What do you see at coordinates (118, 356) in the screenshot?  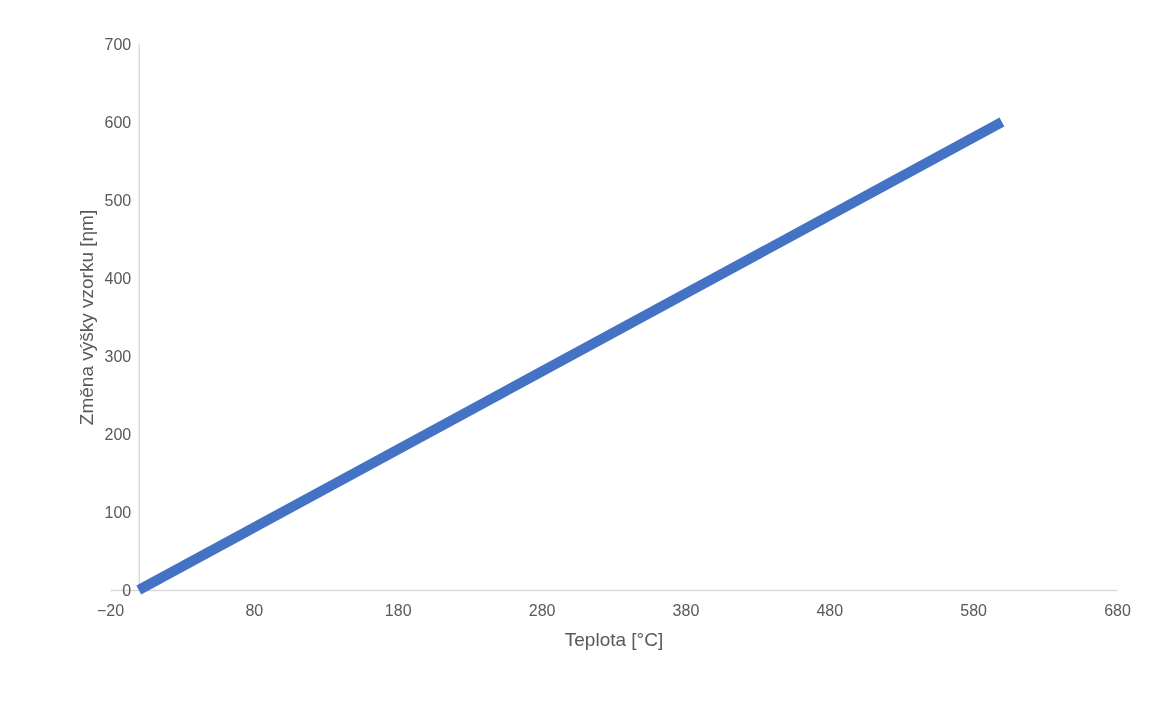 I see `y-tick-label: 300` at bounding box center [118, 356].